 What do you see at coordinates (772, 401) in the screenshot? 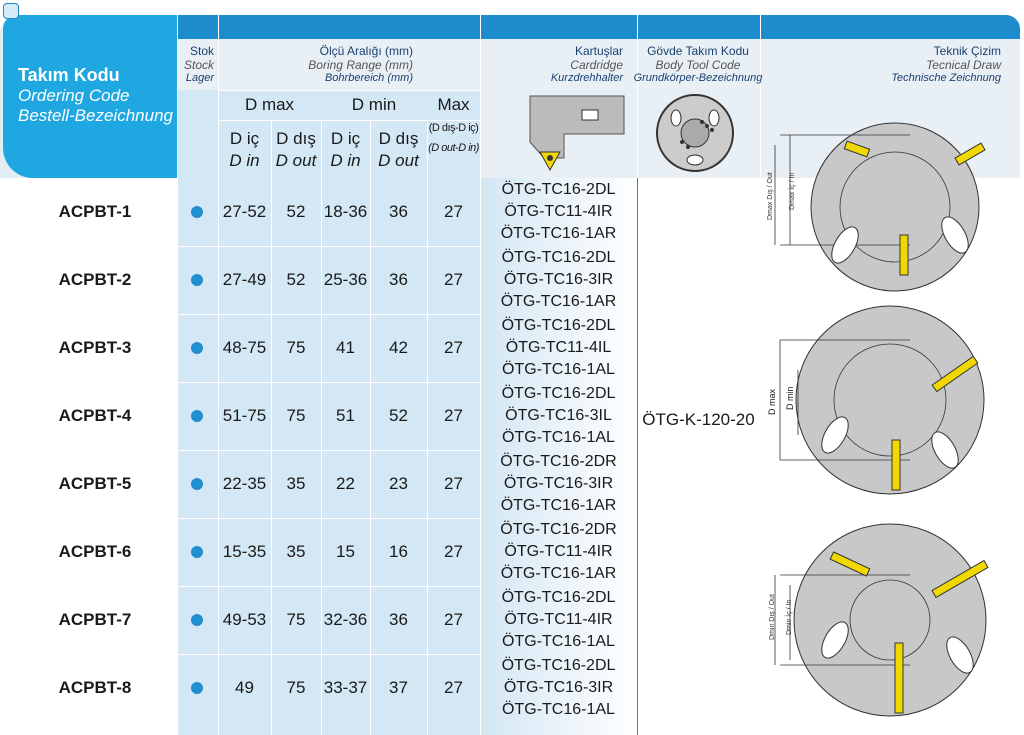
I see `dimension-label: D max` at bounding box center [772, 401].